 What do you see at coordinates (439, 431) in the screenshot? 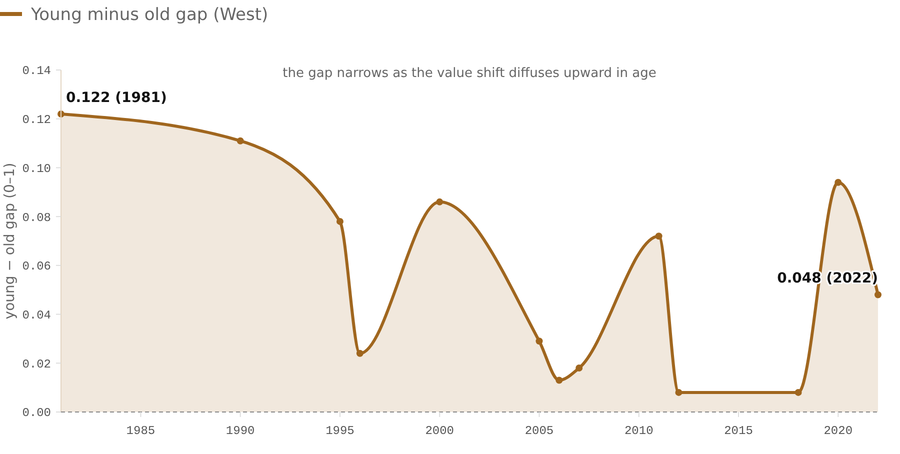
I see `x-tick-label: 2000` at bounding box center [439, 431].